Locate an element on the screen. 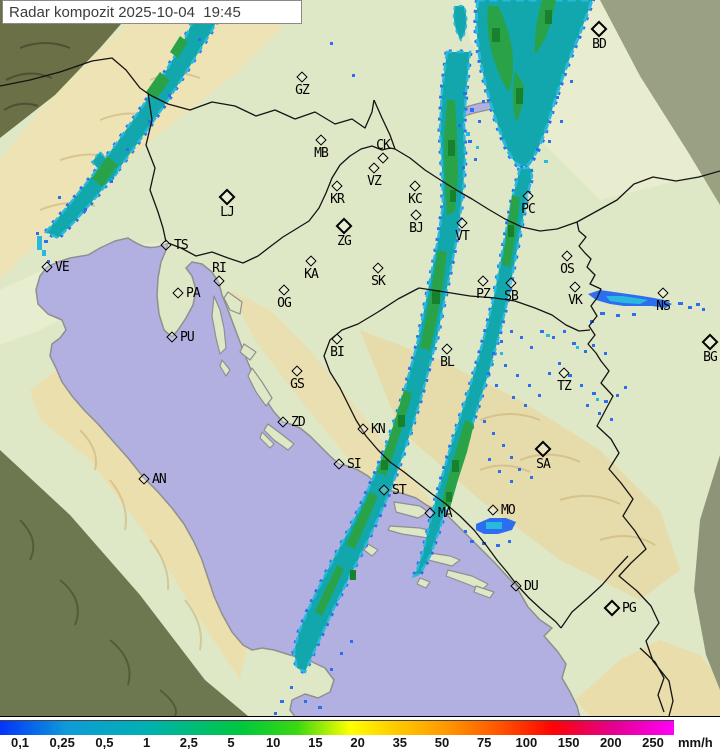 Image resolution: width=720 pixels, height=751 pixels. legend-value: 50 is located at coordinates (442, 742).